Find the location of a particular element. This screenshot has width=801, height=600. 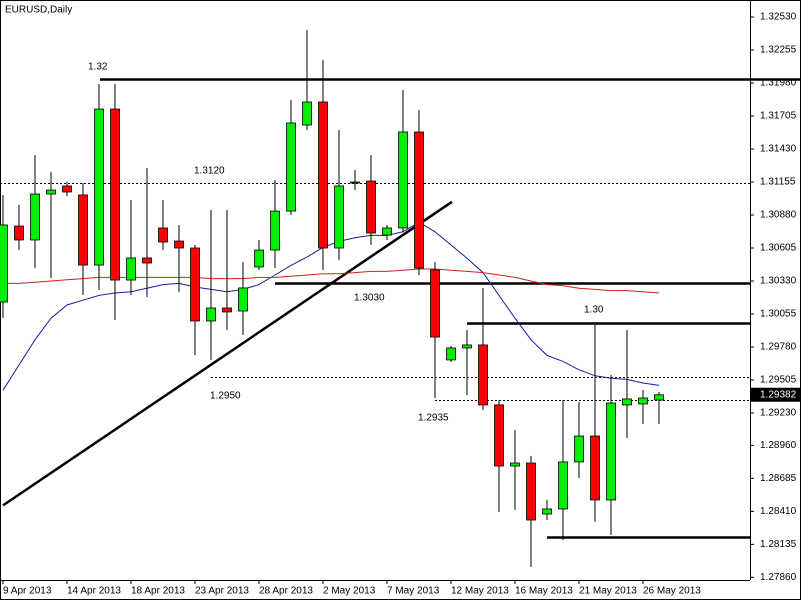

last-price-box is located at coordinates (775, 394).